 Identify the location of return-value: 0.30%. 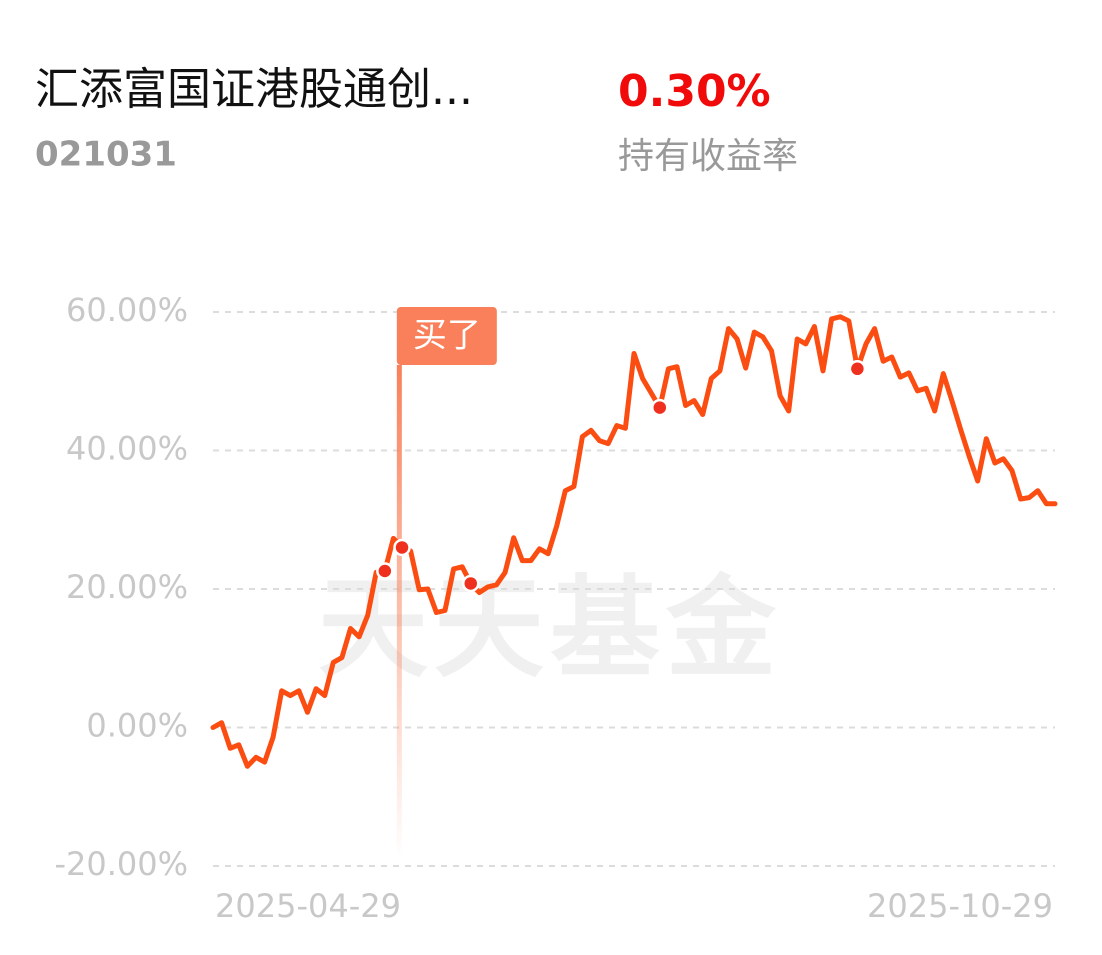
(694, 91).